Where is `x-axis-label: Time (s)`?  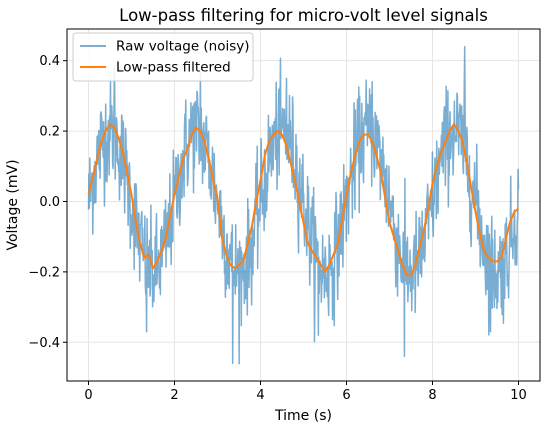 x-axis-label: Time (s) is located at coordinates (303, 416).